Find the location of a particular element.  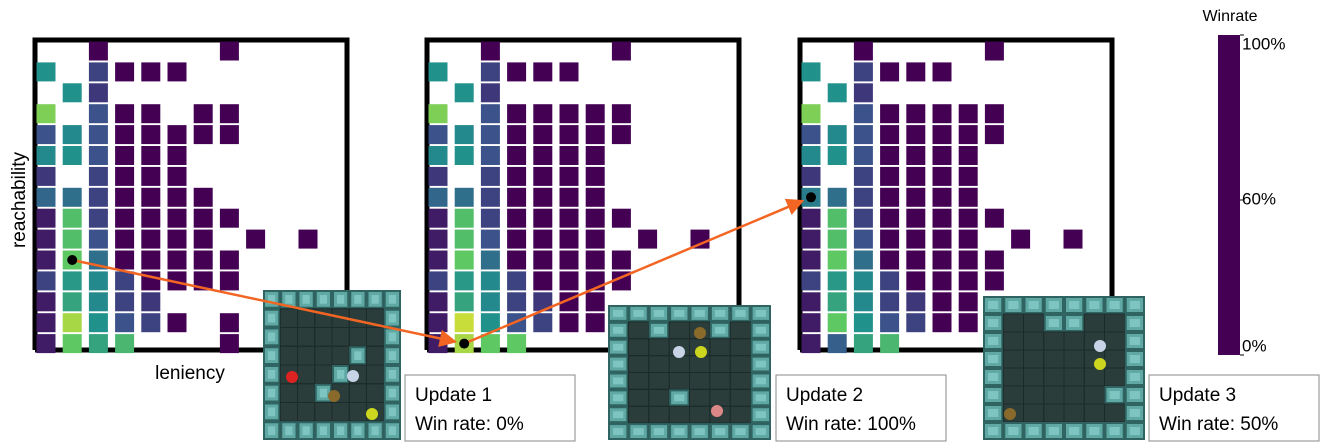

caption-box is located at coordinates (1234, 408).